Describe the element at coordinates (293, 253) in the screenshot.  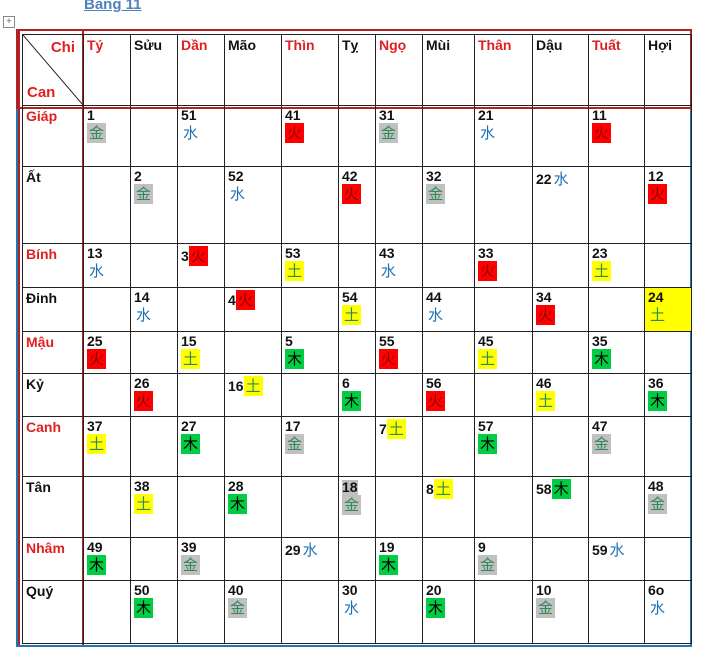
I see `cell-number: 53` at that location.